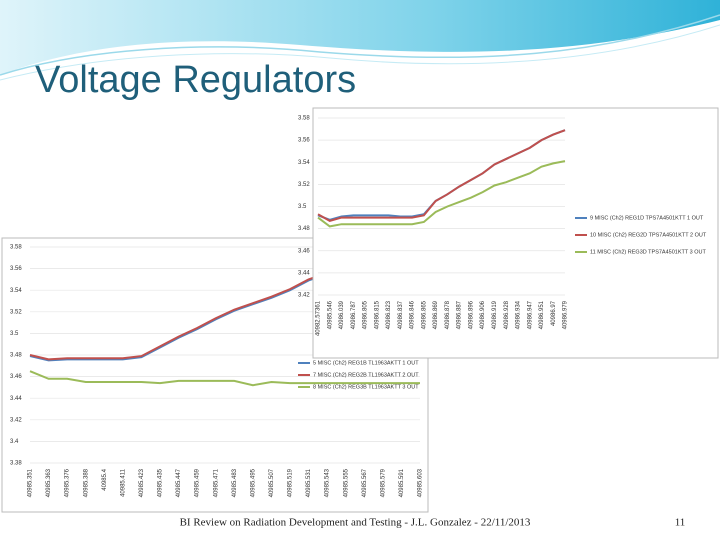  What do you see at coordinates (647, 218) in the screenshot?
I see `legend-label: 9 MISC (Ch2) REG1D TPS7A4501KTT 1 OUT` at bounding box center [647, 218].